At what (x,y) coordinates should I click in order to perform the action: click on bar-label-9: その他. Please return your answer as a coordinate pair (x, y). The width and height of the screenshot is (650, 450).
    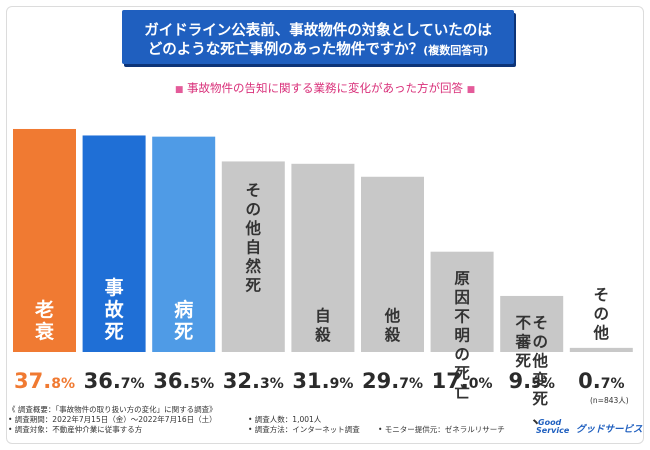
    Looking at the image, I should click on (601, 314).